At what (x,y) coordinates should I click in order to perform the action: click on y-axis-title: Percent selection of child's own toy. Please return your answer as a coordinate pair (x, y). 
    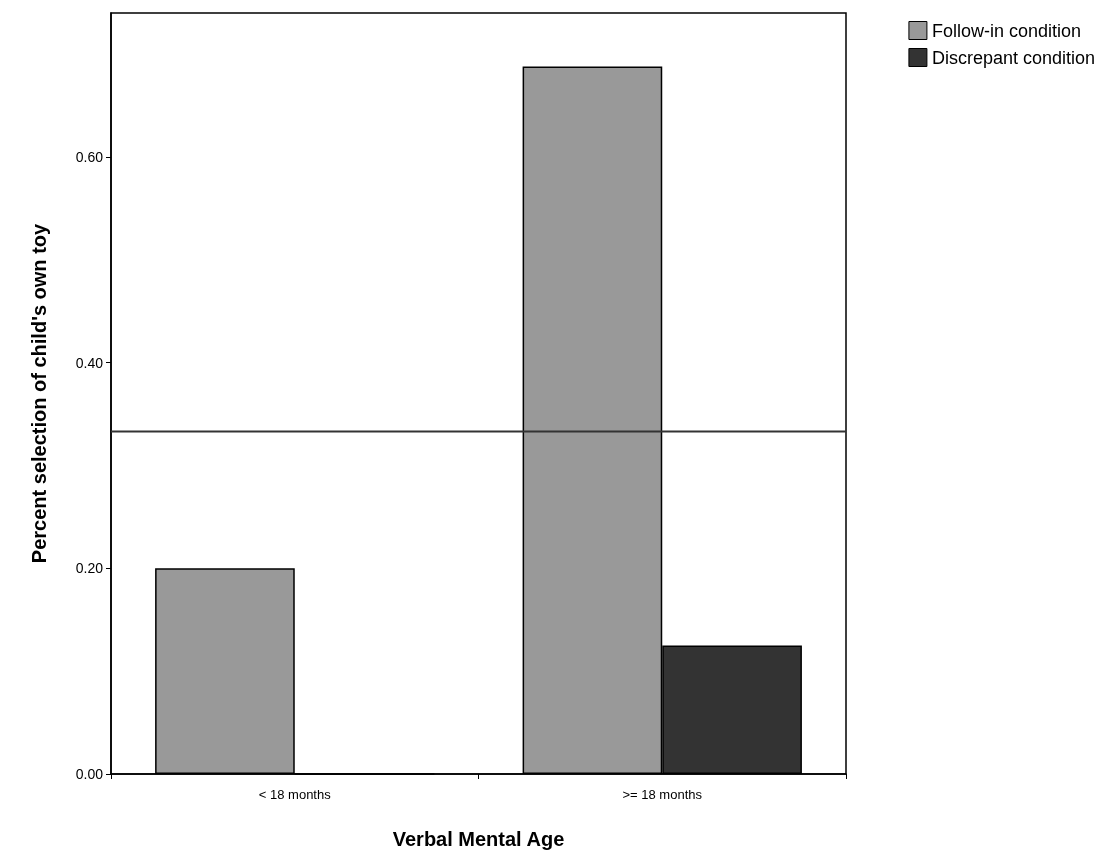
    Looking at the image, I should click on (39, 393).